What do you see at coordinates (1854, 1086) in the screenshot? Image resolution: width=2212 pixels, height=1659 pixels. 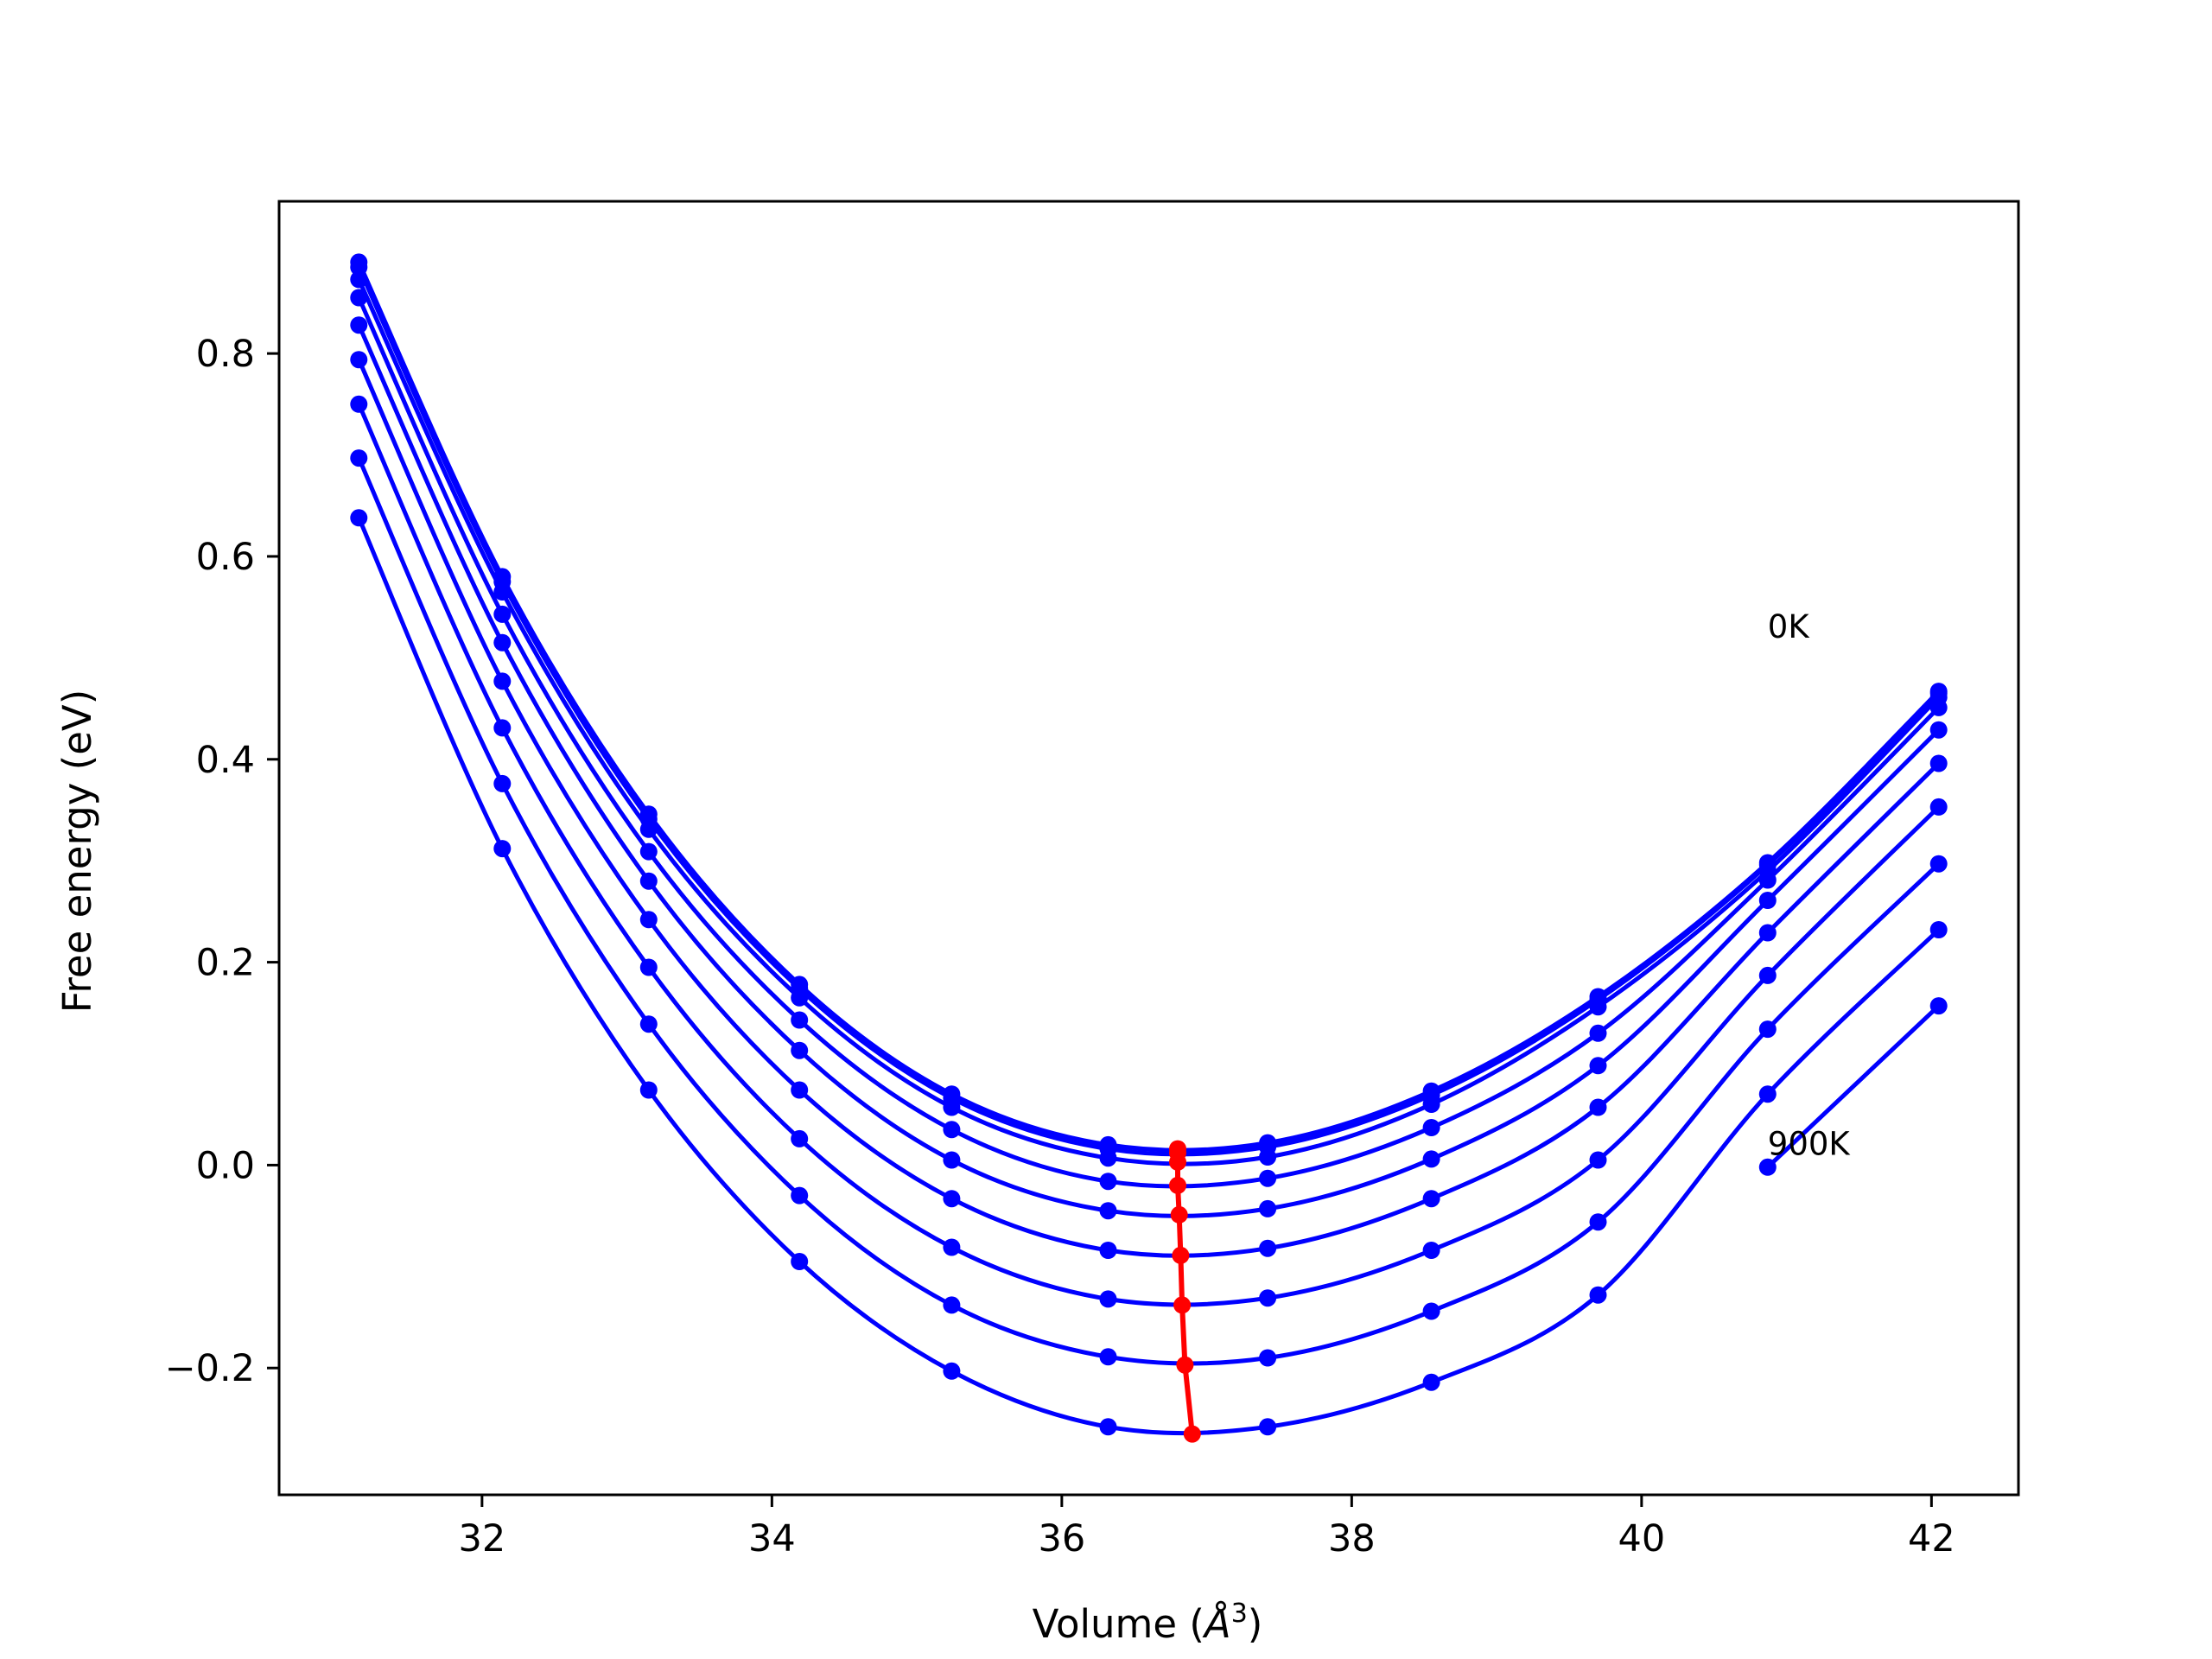 I see `series-line-900k-edge` at bounding box center [1854, 1086].